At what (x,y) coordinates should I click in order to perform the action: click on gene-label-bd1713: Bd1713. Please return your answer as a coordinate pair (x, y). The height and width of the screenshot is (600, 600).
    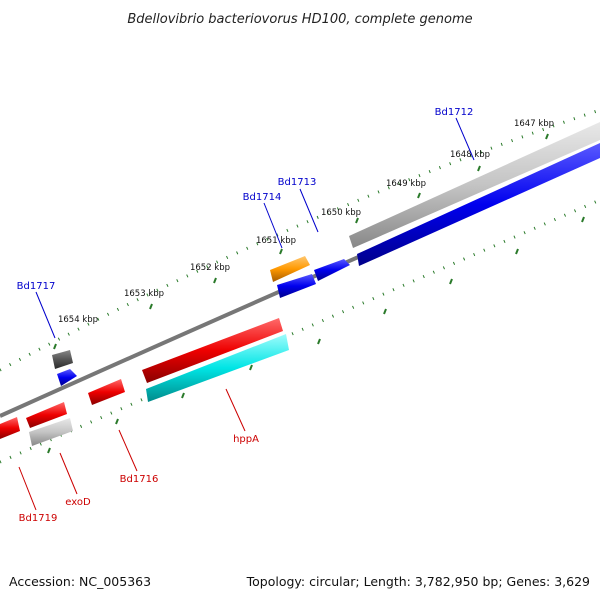
    Looking at the image, I should click on (297, 182).